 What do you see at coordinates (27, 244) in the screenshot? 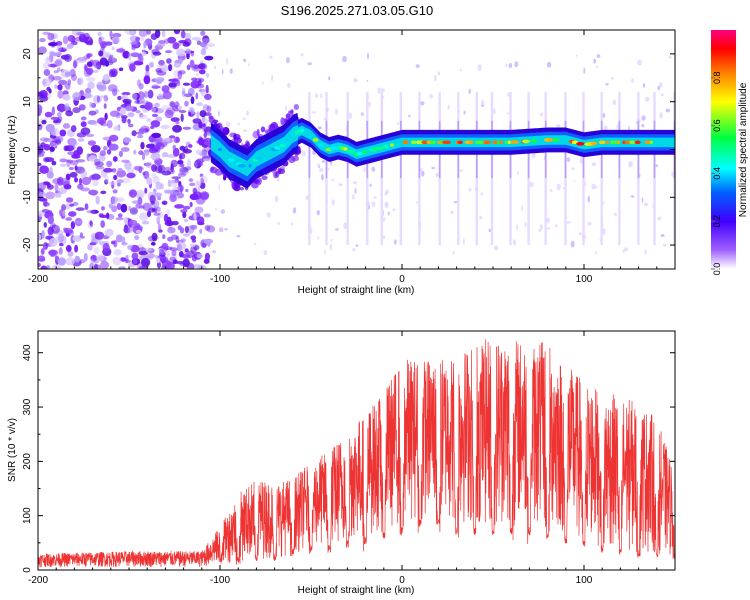
I see `top-y-tick-label: -20` at bounding box center [27, 244].